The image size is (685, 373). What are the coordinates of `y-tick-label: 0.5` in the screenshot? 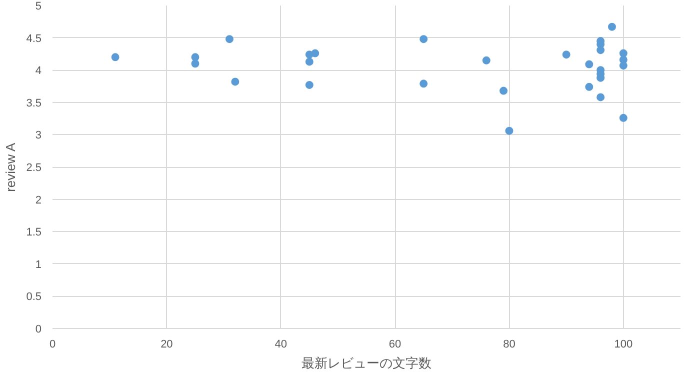 It's located at (34, 297).